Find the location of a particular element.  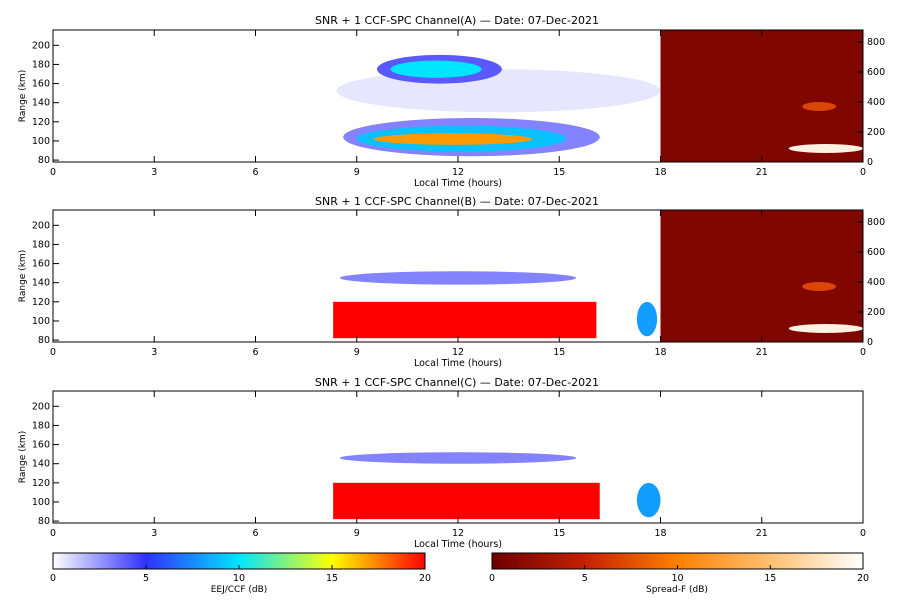

panel-b-y-label: Range (km) is located at coordinates (23, 276).